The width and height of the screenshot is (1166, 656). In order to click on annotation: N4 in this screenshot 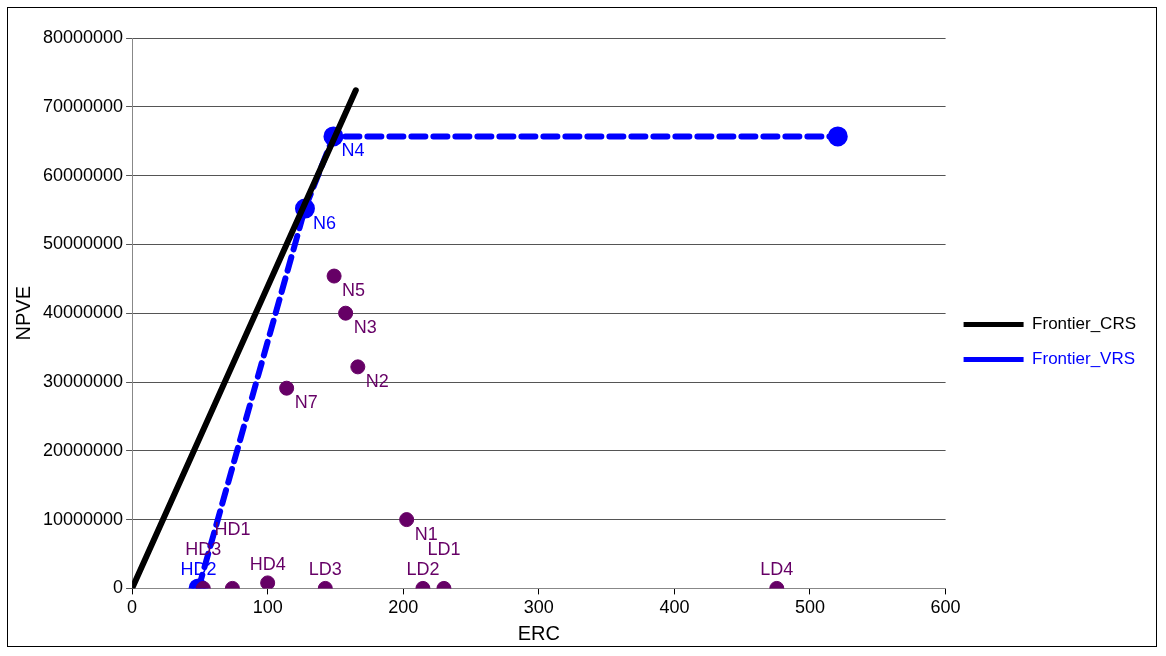, I will do `click(353, 150)`.